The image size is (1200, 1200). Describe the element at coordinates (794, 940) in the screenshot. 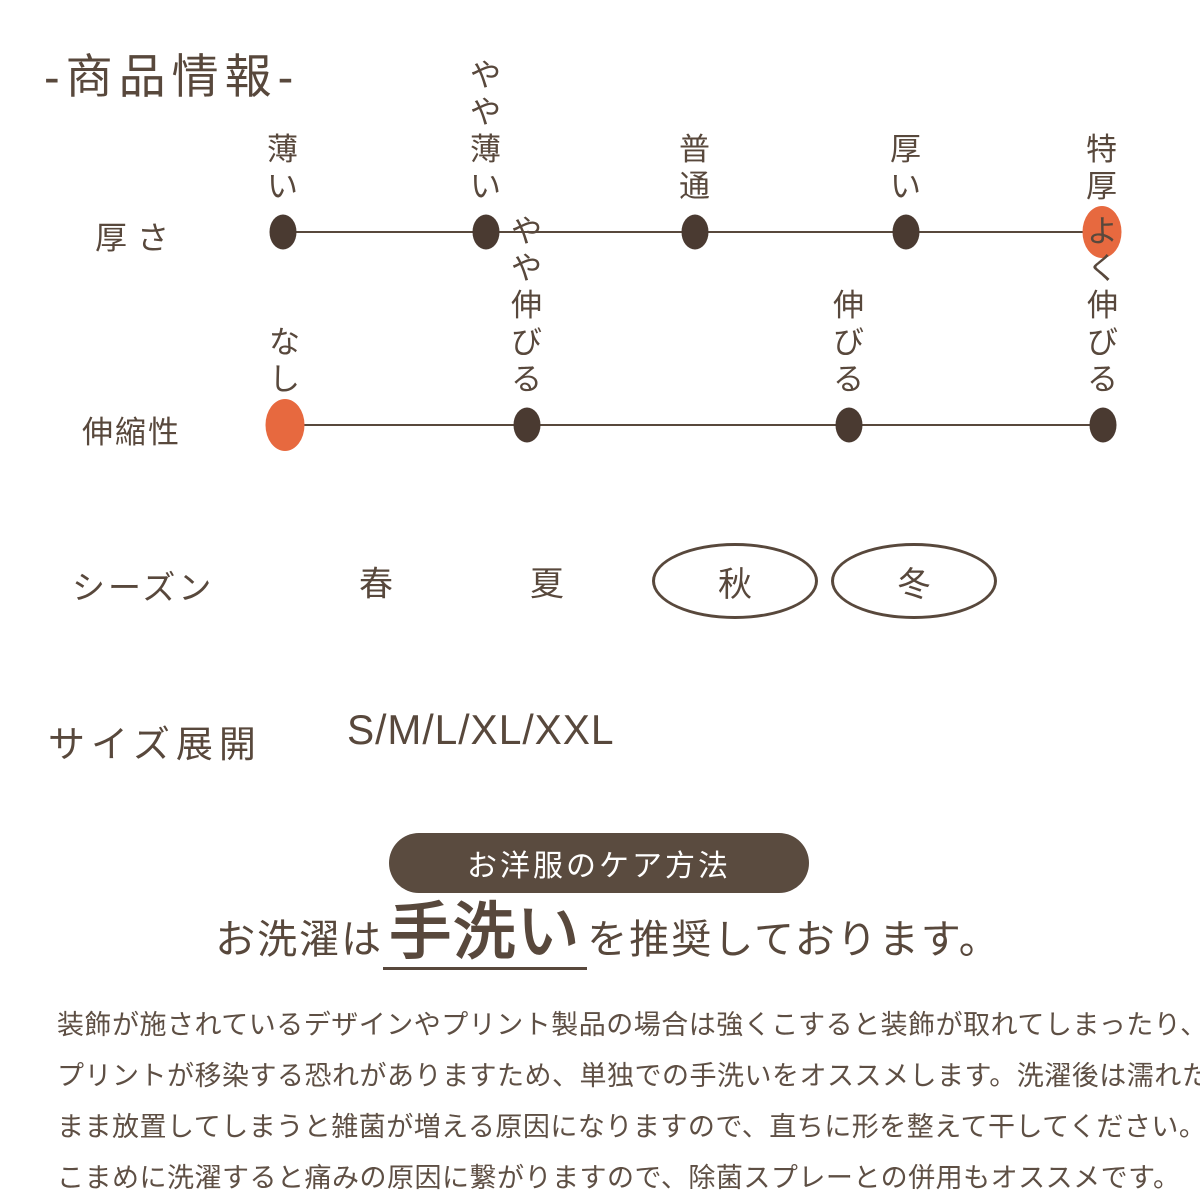

I see `care-headline-suffix: を推奨しております。` at that location.